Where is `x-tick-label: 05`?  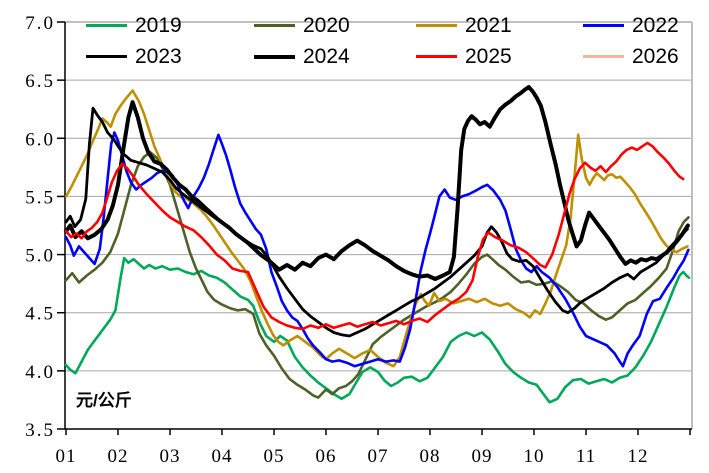 x-tick-label: 05 is located at coordinates (274, 456).